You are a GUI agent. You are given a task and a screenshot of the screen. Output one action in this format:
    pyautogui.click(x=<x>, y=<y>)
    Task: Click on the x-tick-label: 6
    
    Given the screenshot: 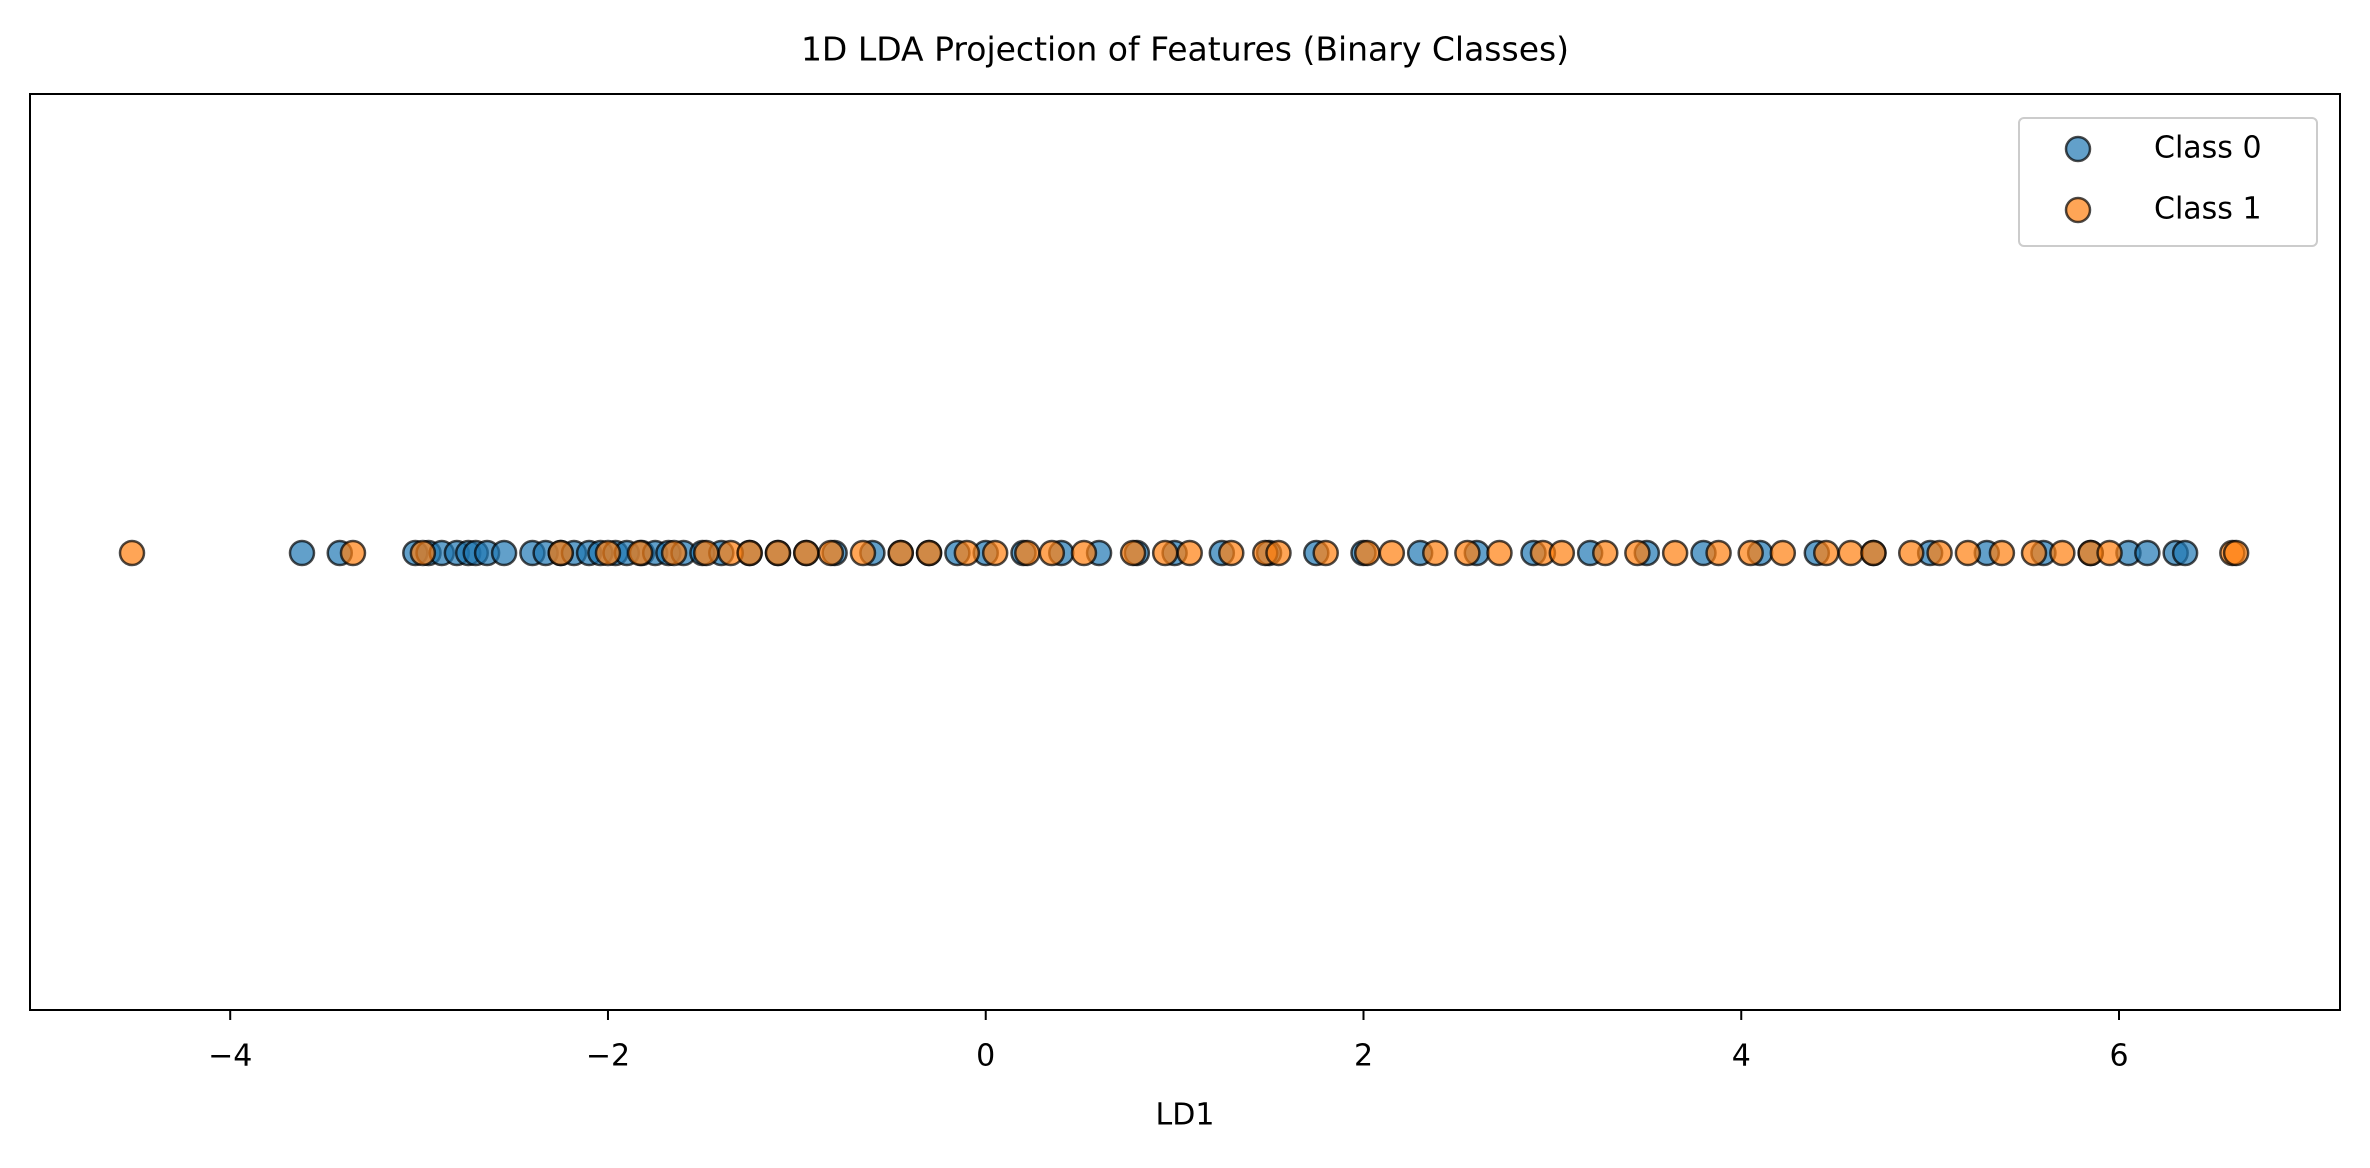 What is the action you would take?
    pyautogui.click(x=2118, y=1056)
    